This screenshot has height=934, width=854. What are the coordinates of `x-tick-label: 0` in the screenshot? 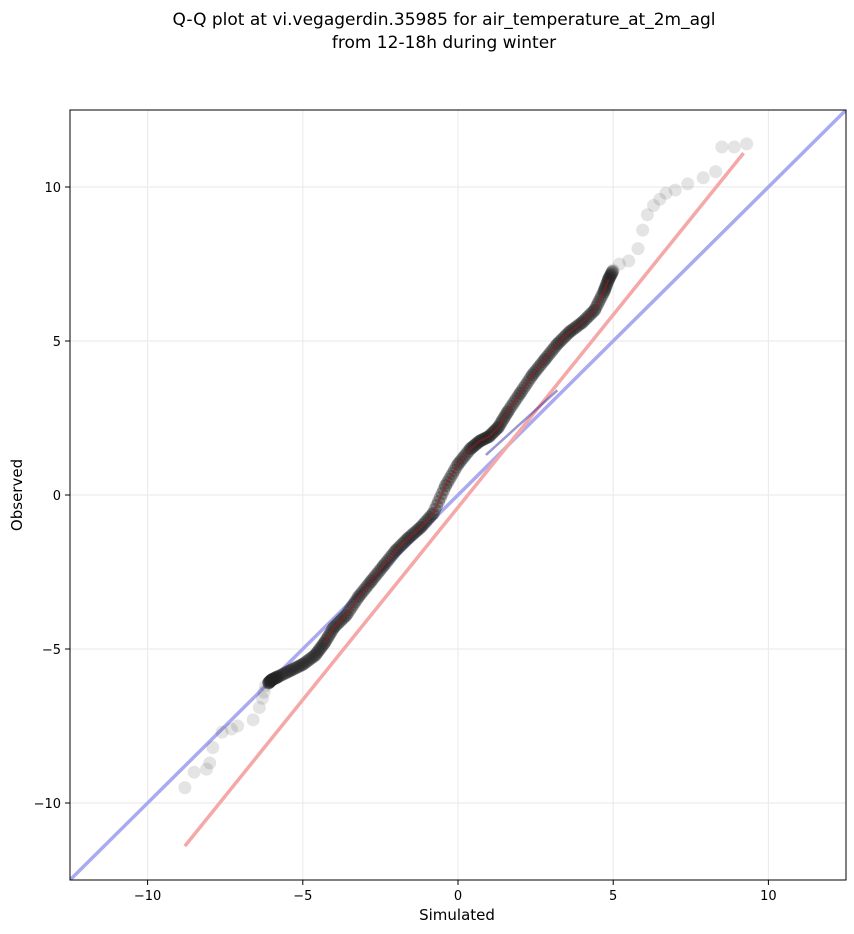 It's located at (458, 896).